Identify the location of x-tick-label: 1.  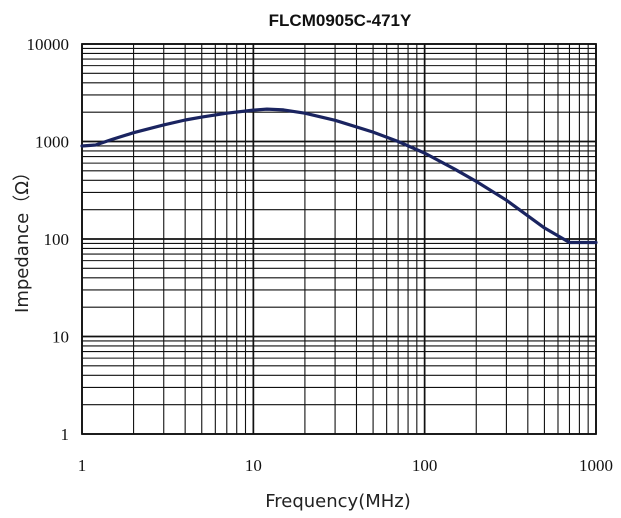
(82, 465).